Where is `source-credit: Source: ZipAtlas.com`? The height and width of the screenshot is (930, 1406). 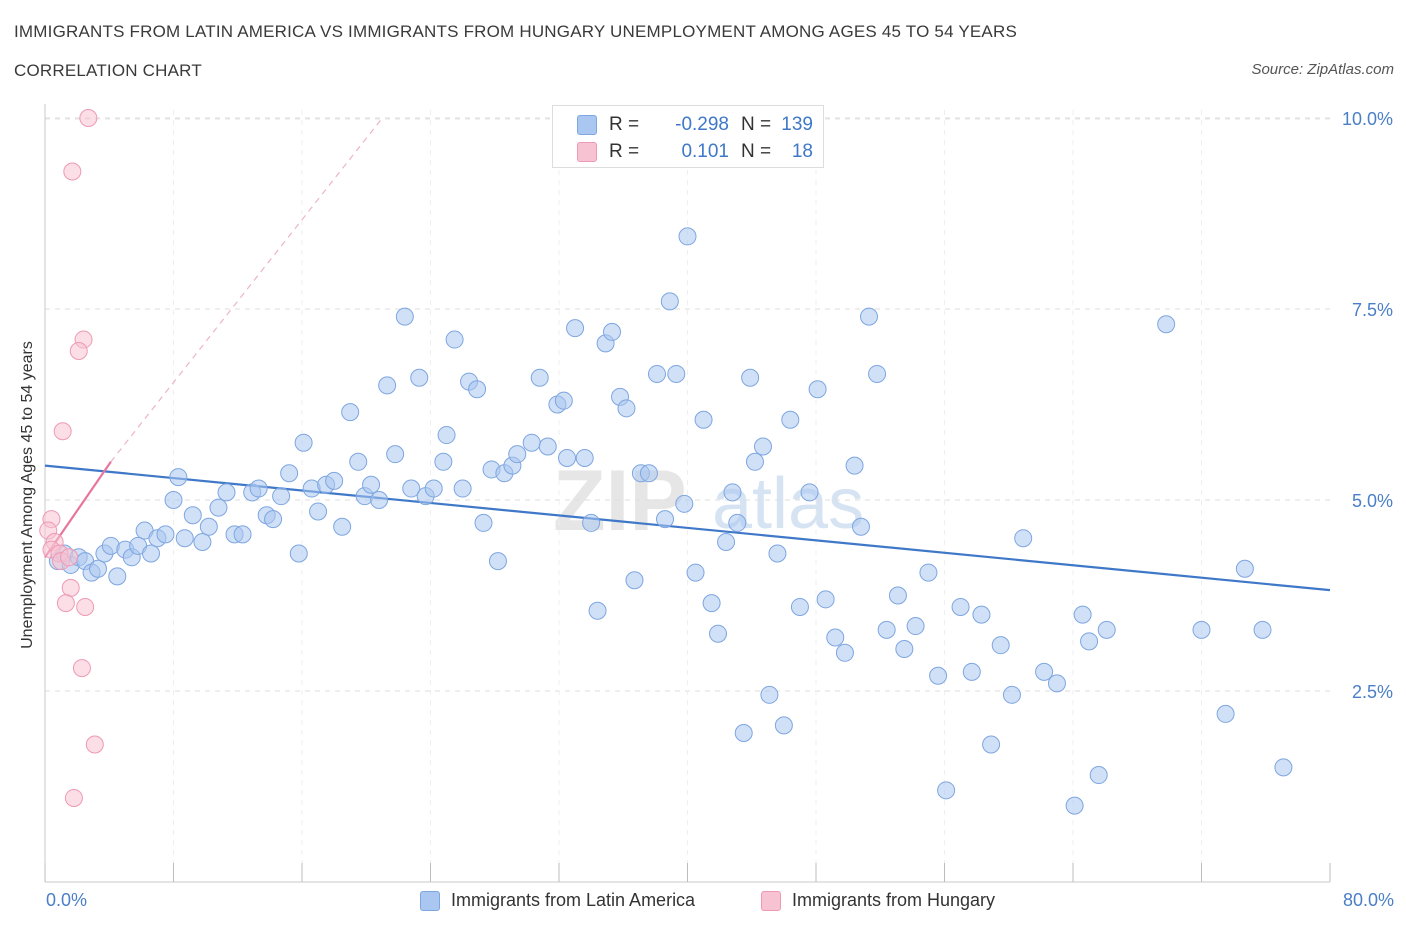 source-credit: Source: ZipAtlas.com is located at coordinates (1322, 69).